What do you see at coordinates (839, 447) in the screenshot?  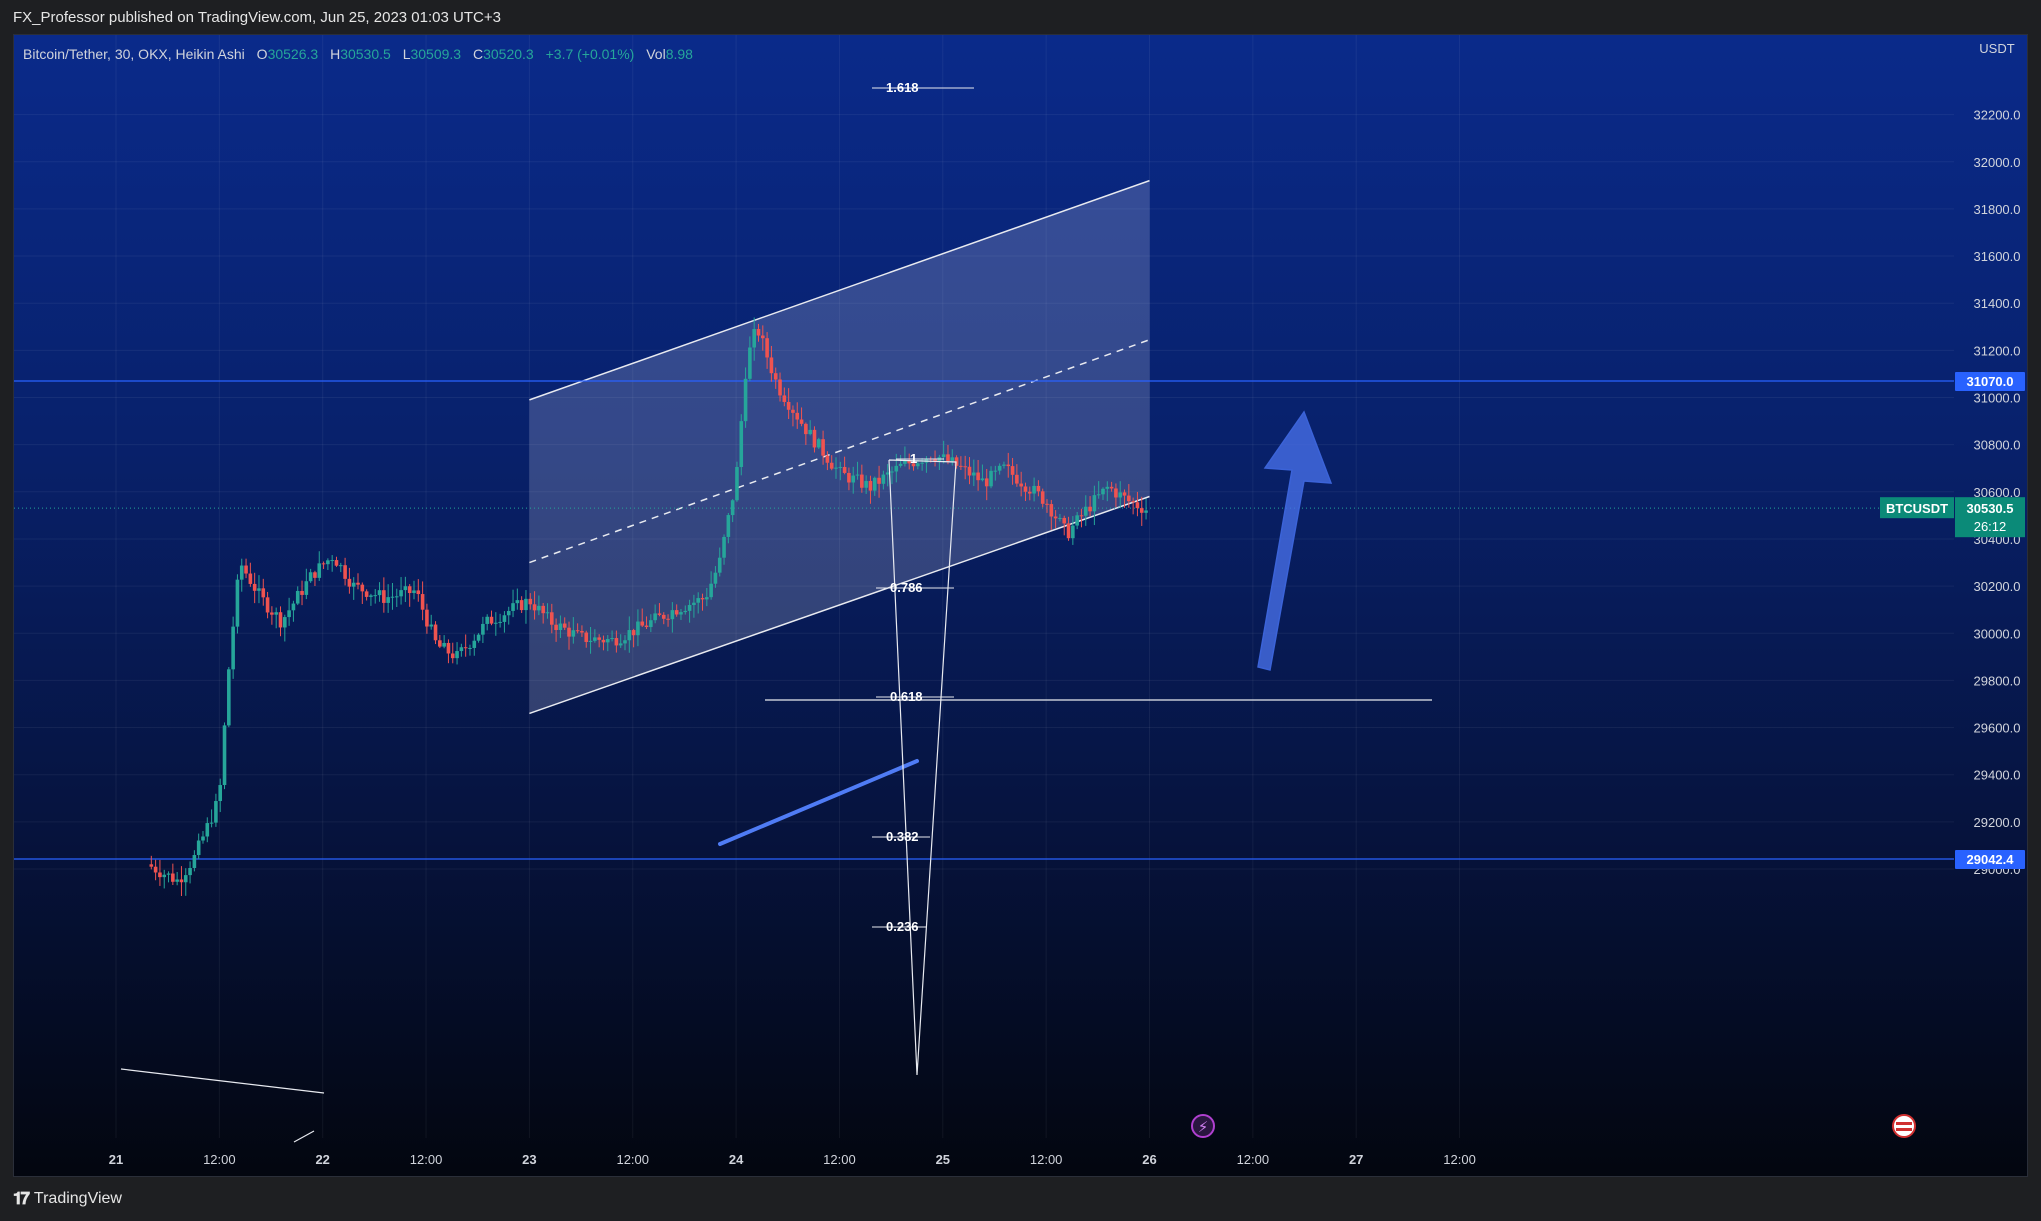 I see `parallel-channel` at bounding box center [839, 447].